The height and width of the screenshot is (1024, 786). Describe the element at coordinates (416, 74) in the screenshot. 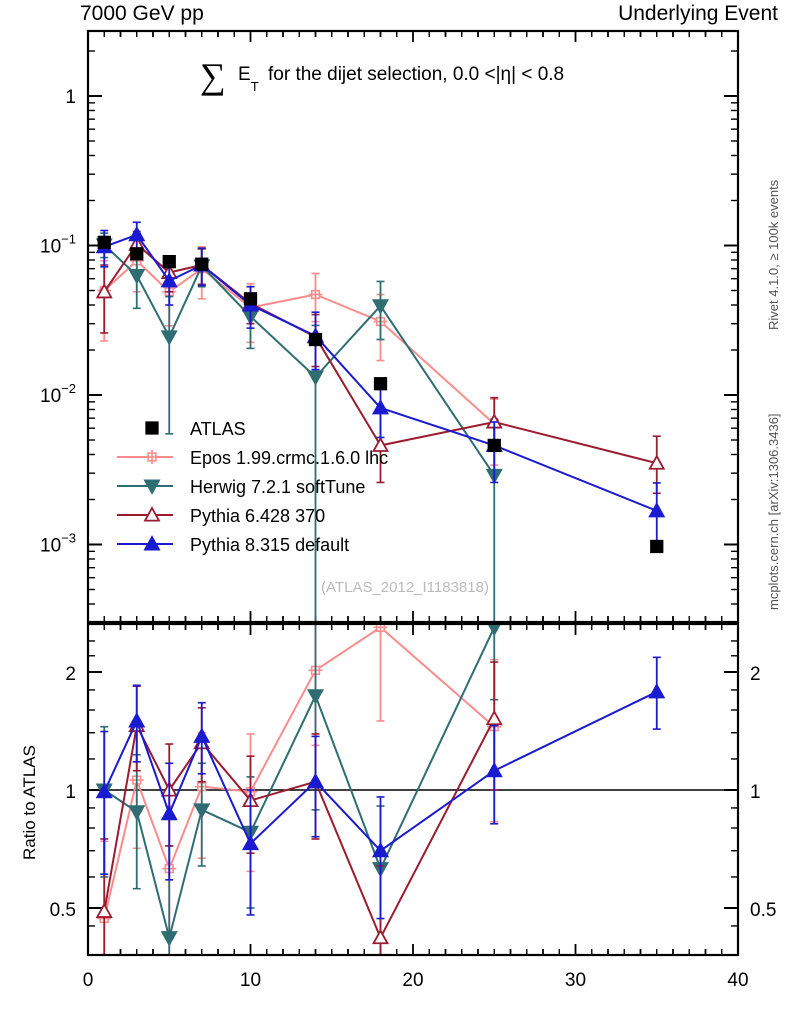

I see `title-rest: for the dijet selection, 0.0 <|η| < 0.8` at that location.